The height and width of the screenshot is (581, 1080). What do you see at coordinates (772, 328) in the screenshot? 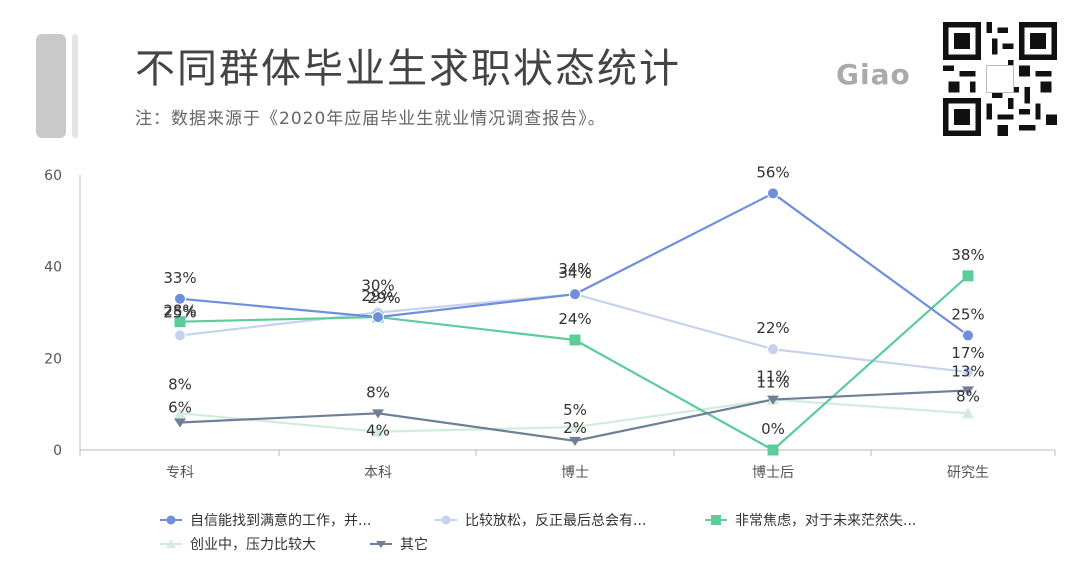
I see `data-label: 22%` at bounding box center [772, 328].